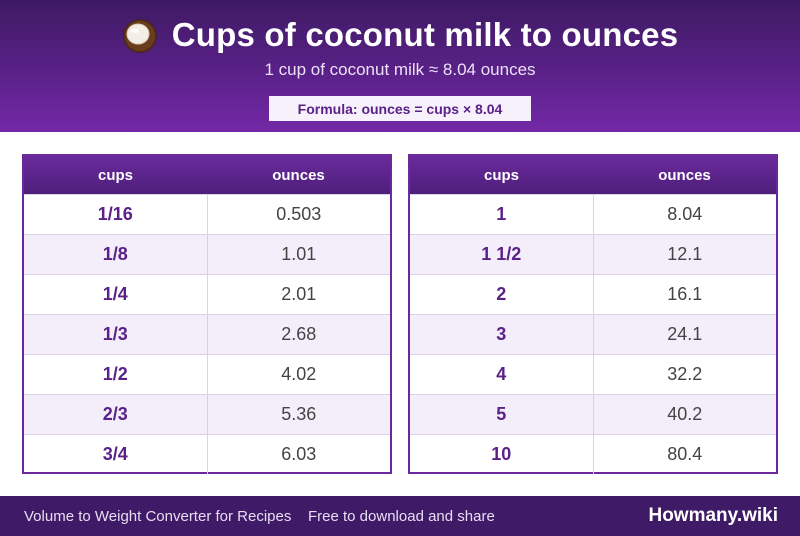 The width and height of the screenshot is (800, 536). I want to click on table-row: 1/16 0.503, so click(207, 214).